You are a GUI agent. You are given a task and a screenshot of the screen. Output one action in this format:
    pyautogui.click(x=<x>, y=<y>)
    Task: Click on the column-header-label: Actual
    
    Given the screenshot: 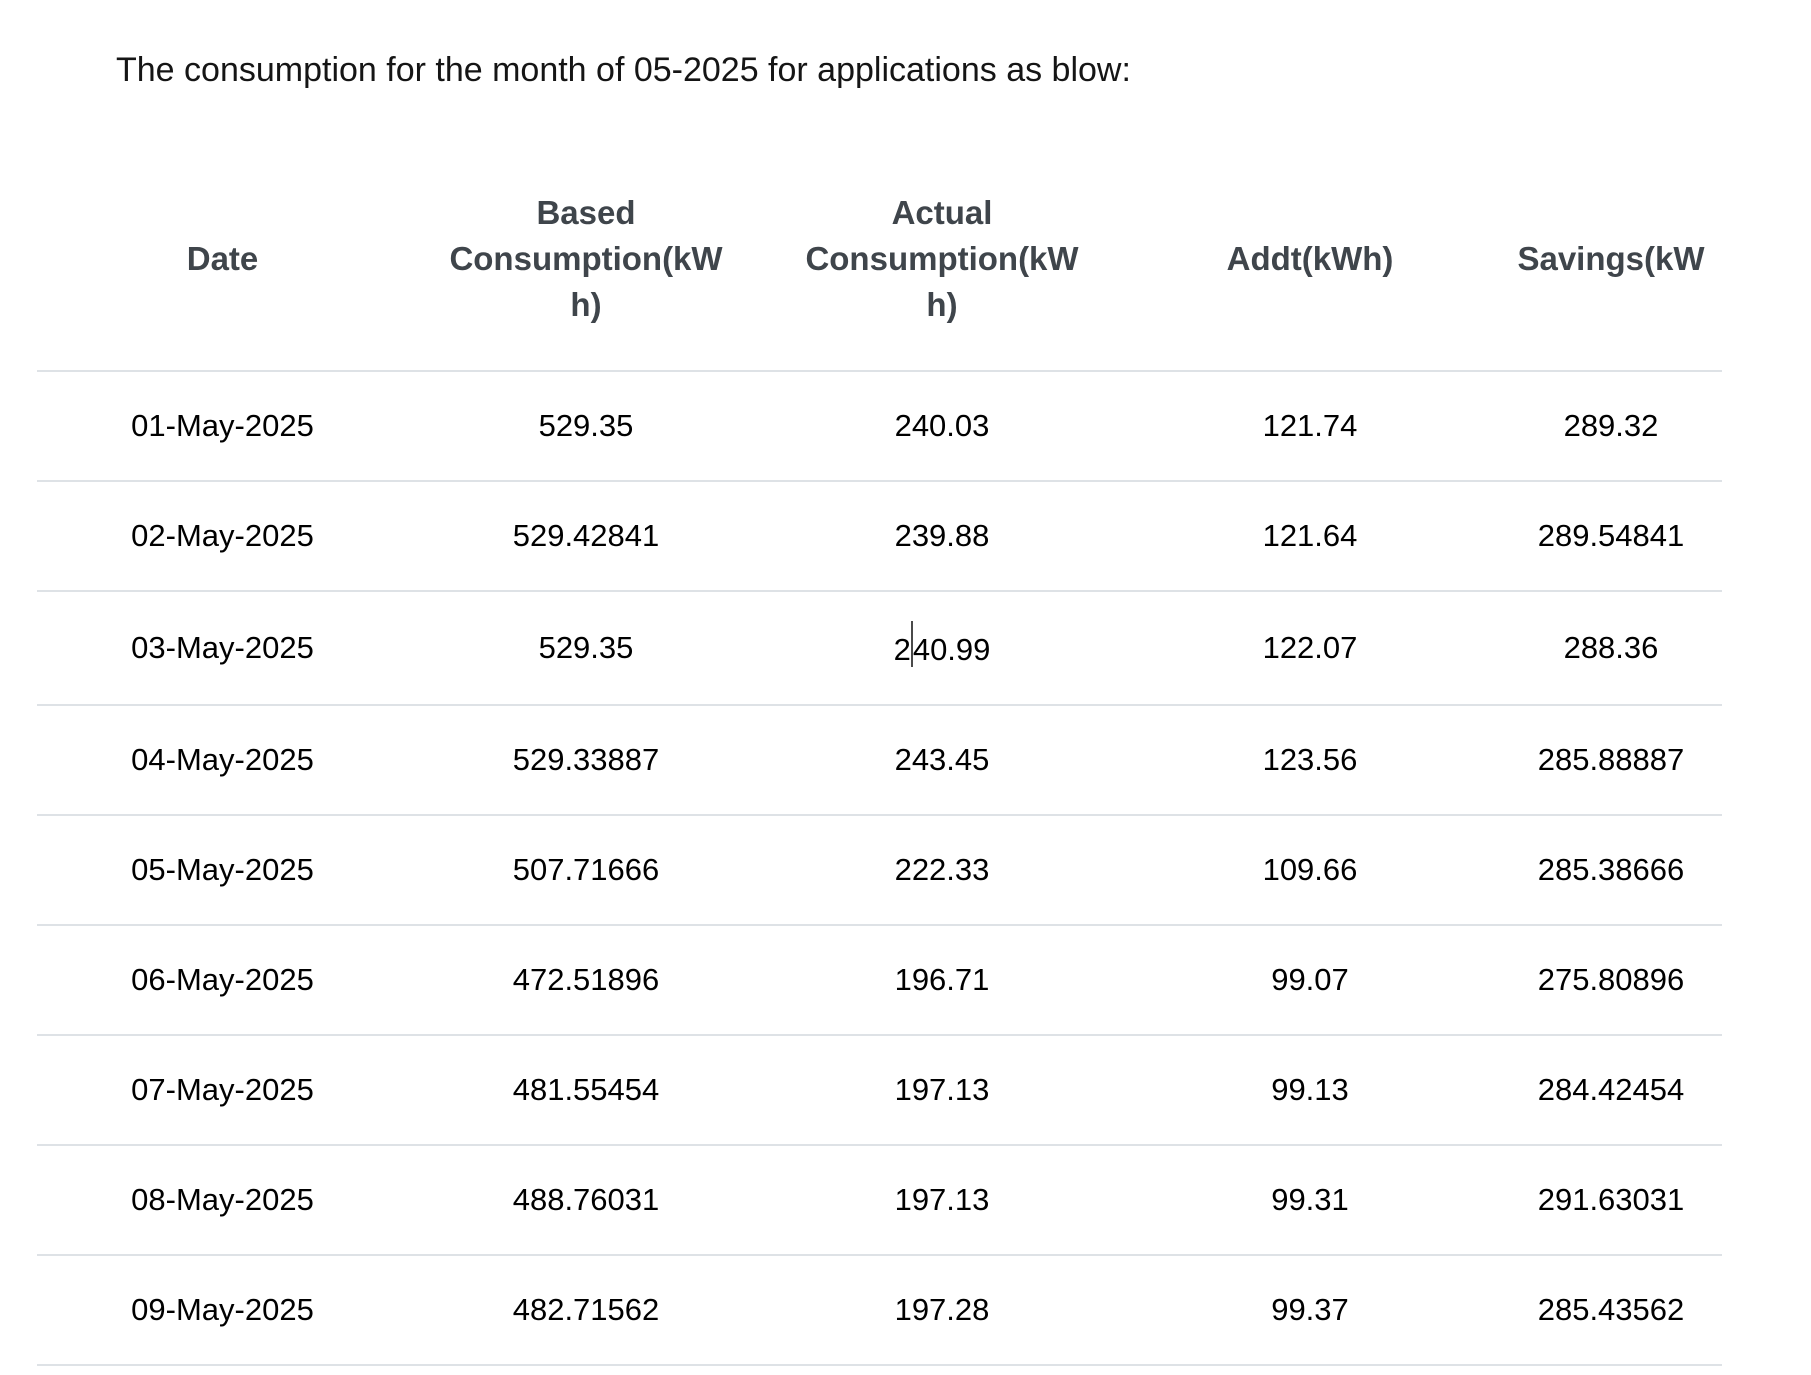 What is the action you would take?
    pyautogui.click(x=942, y=212)
    